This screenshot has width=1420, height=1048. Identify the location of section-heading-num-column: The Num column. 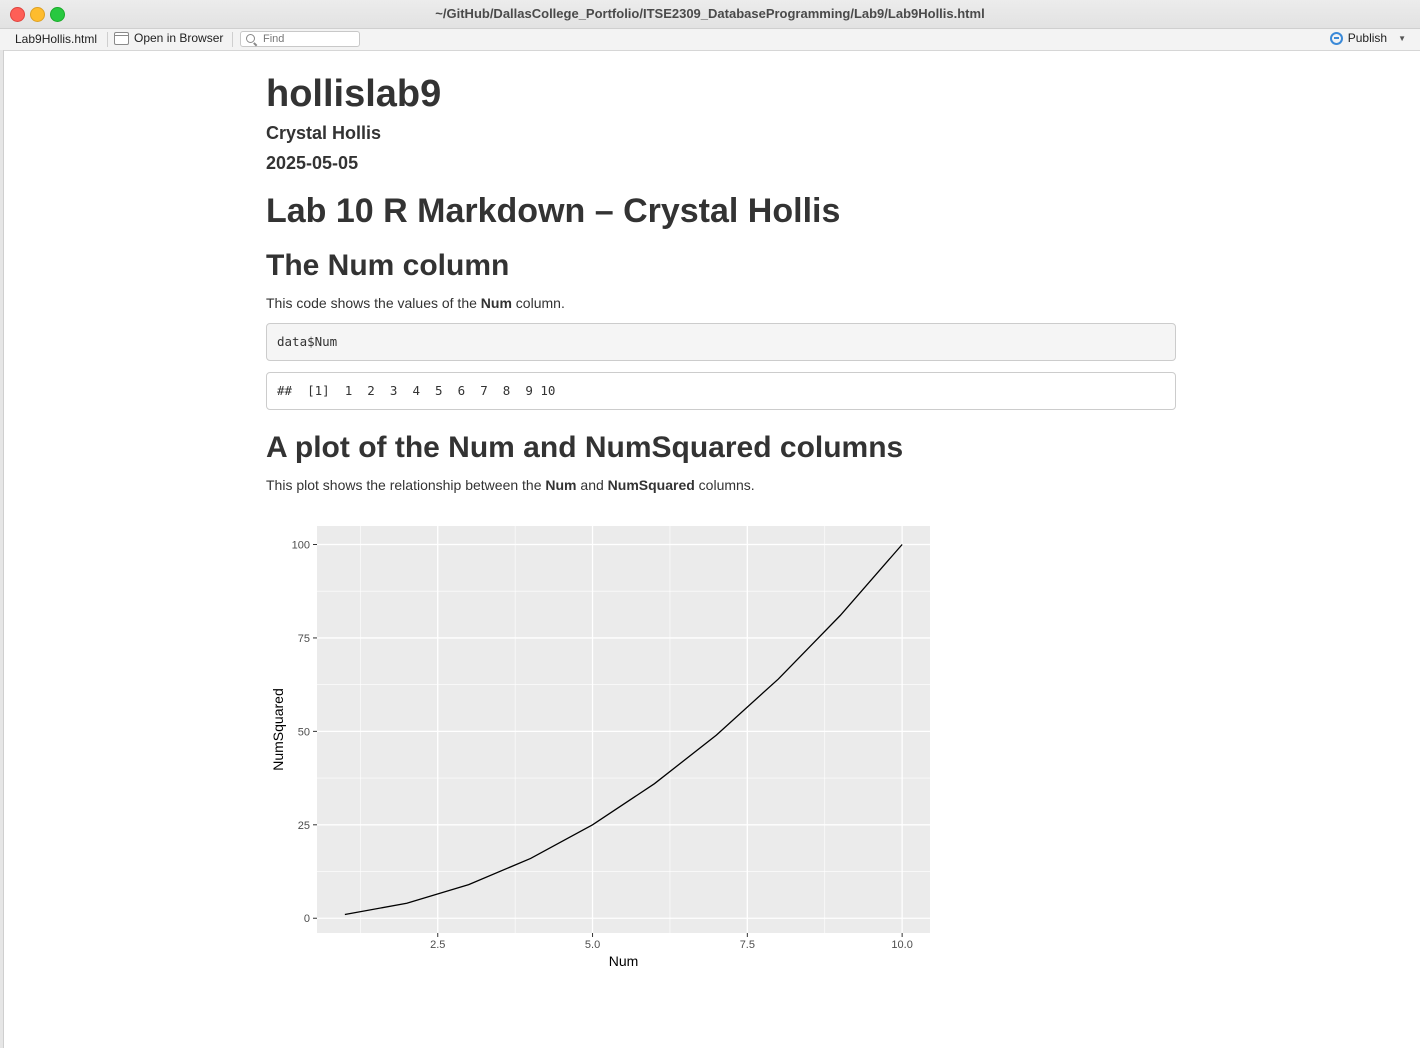
(388, 265).